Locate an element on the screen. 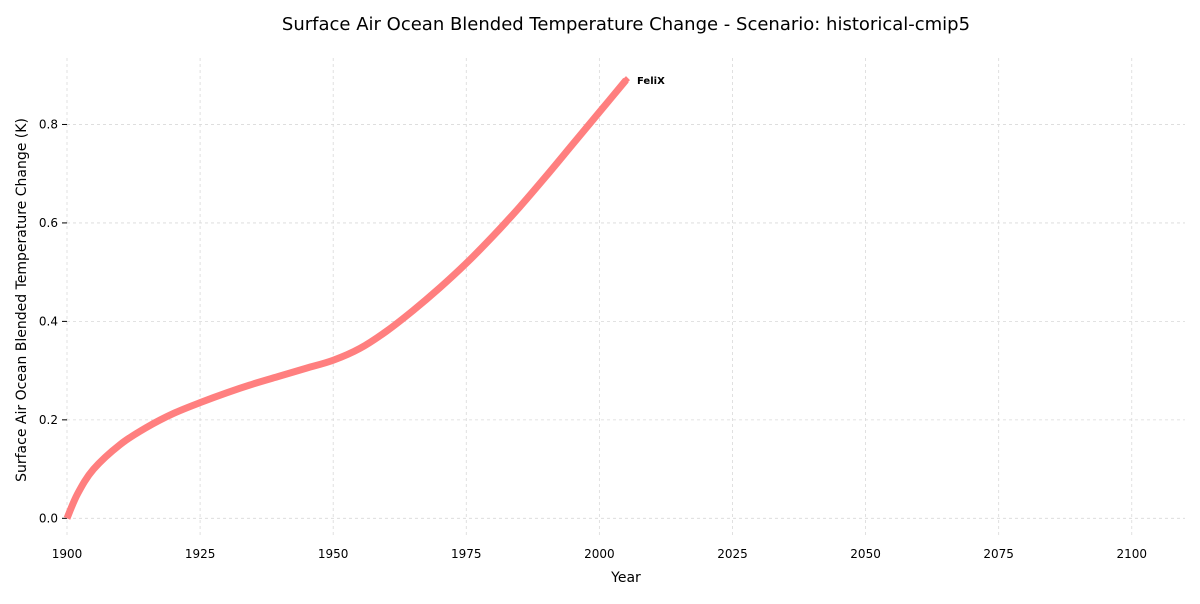 Image resolution: width=1200 pixels, height=604 pixels. y-tick-label: 0.0 is located at coordinates (48, 518).